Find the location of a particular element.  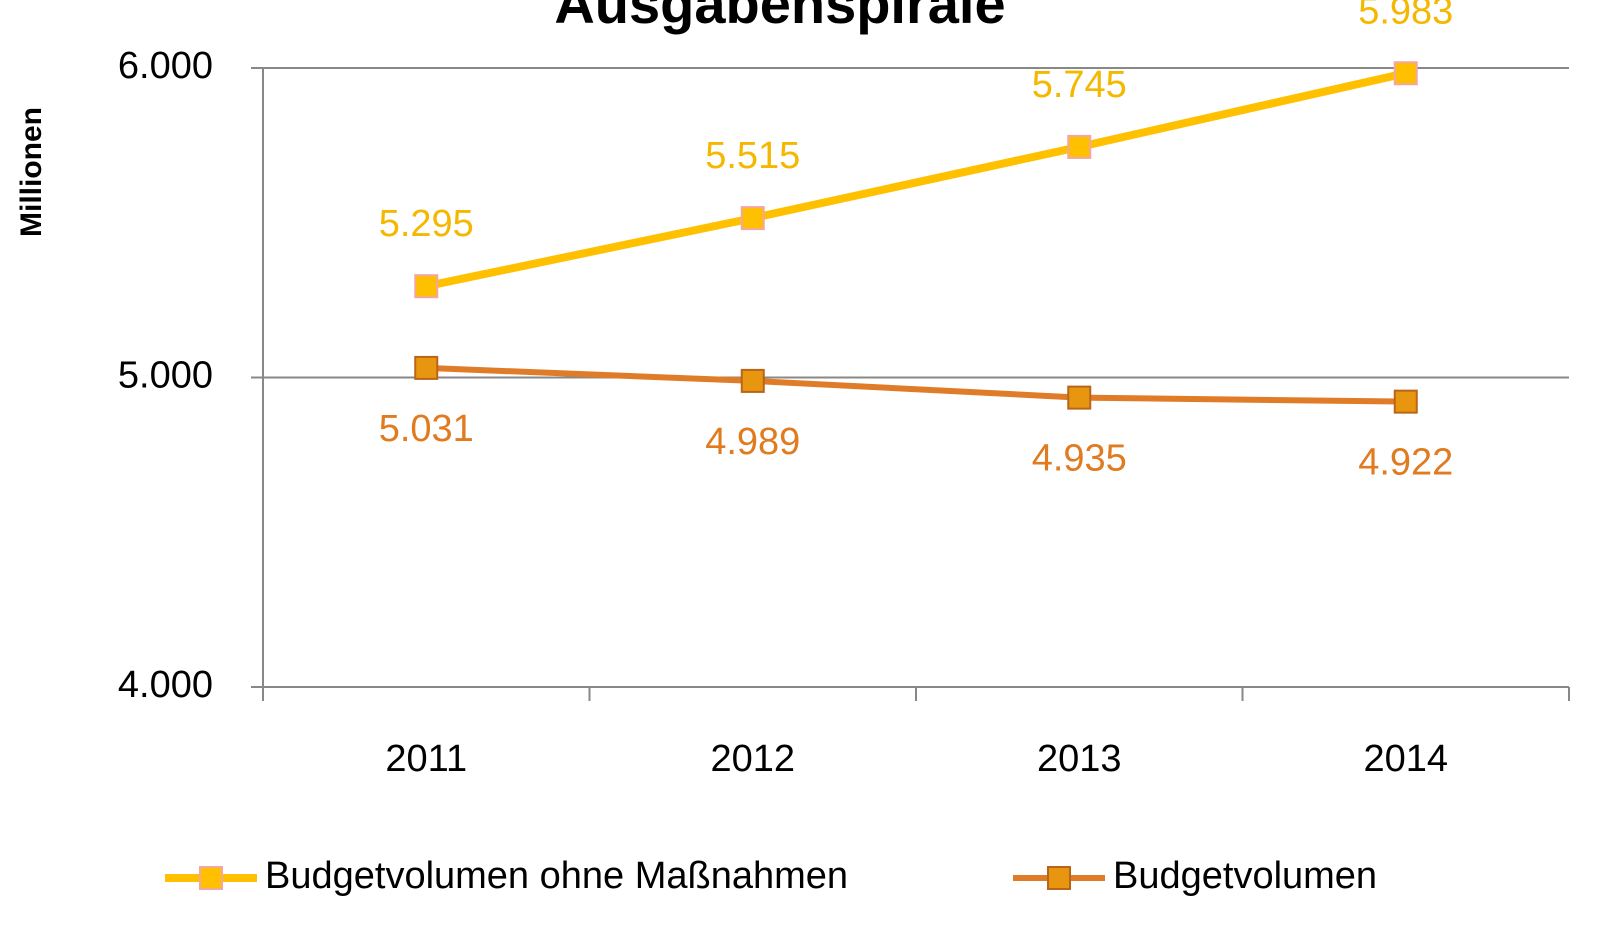

legend-label: Budgetvolumen is located at coordinates (1245, 876).